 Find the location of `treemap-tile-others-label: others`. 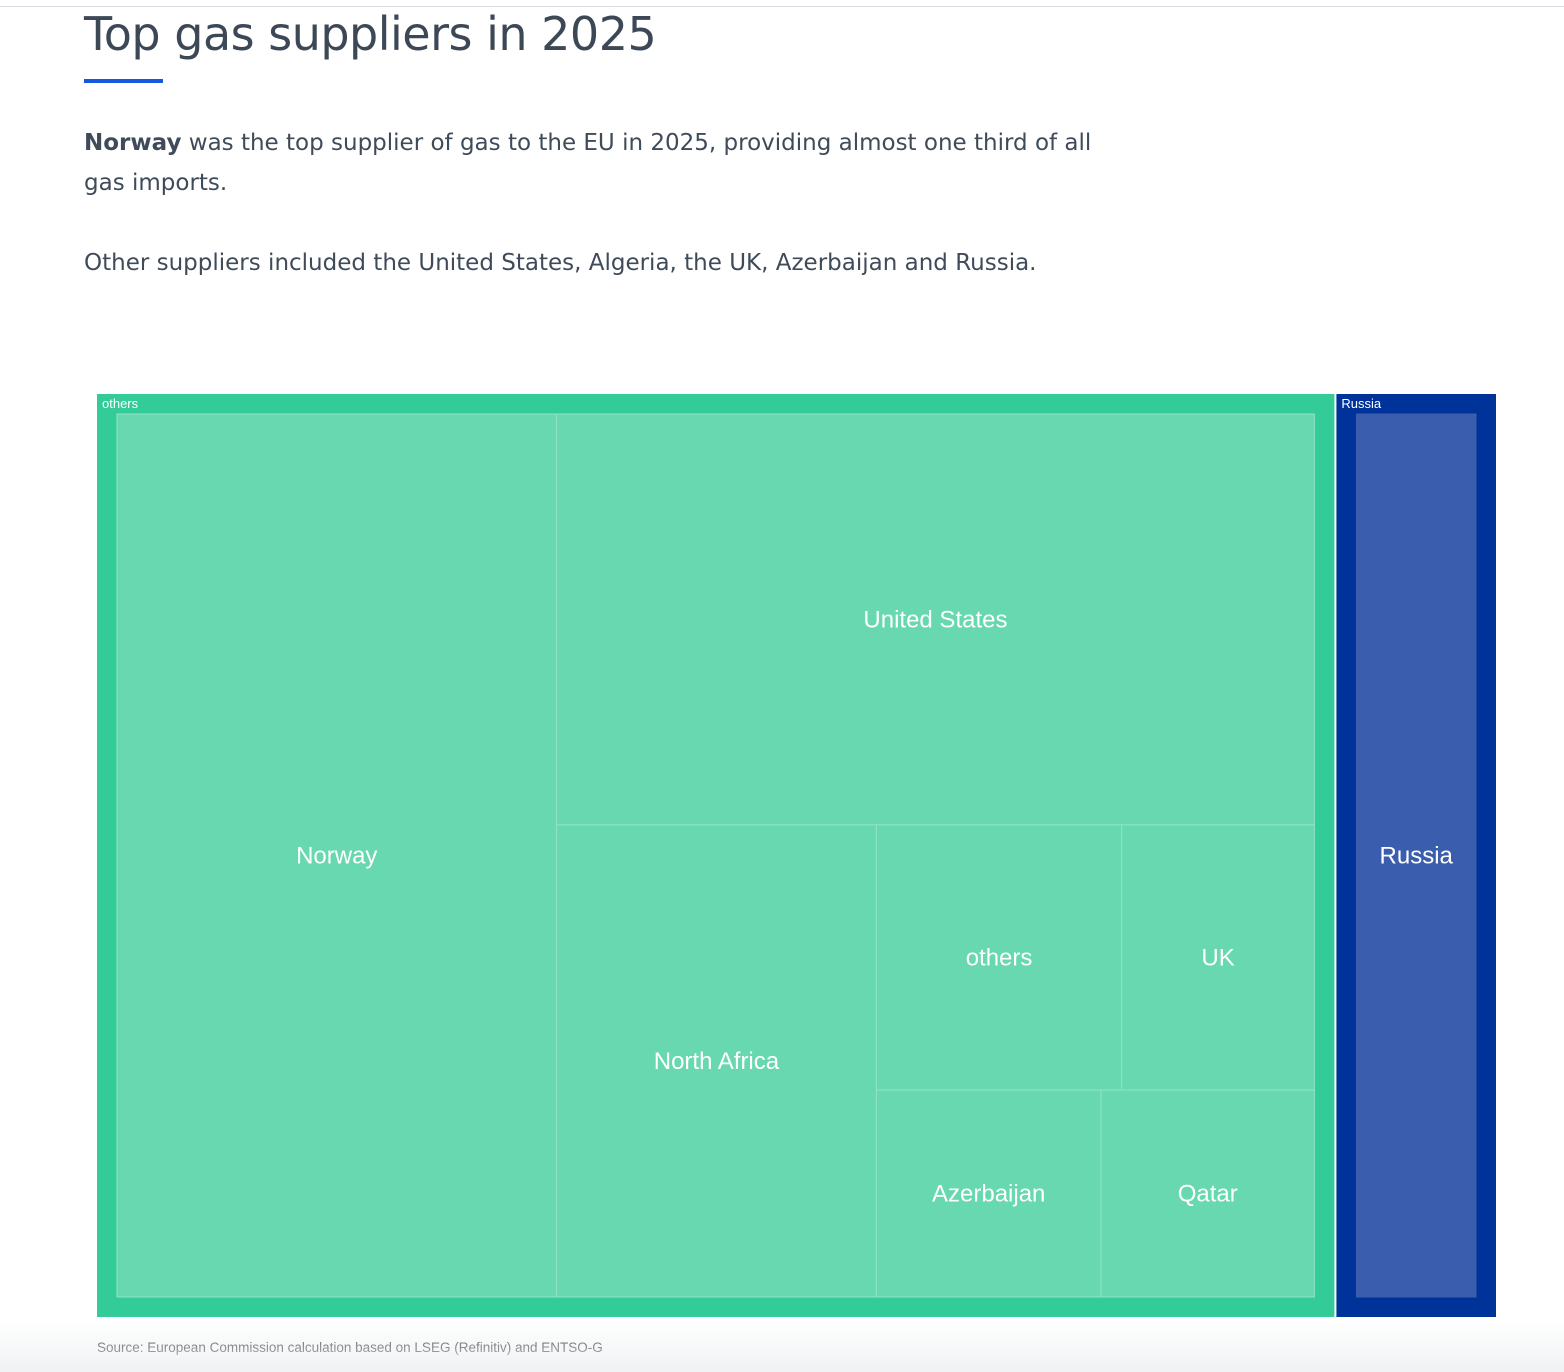

treemap-tile-others-label: others is located at coordinates (999, 957).